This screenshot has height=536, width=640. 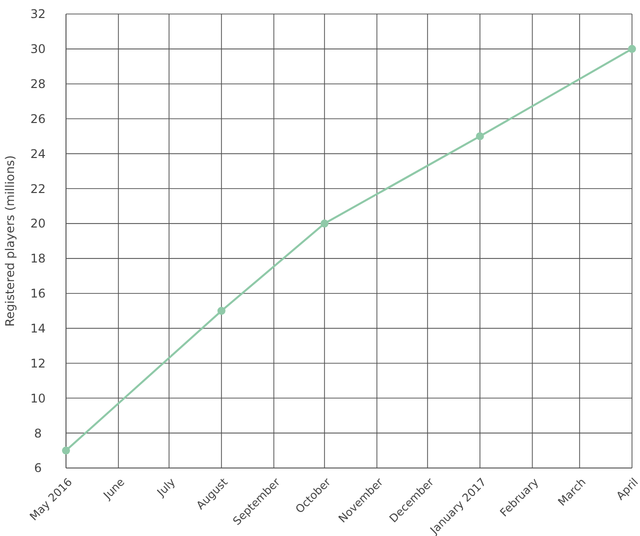 I want to click on y-tick-label: 6, so click(x=38, y=468).